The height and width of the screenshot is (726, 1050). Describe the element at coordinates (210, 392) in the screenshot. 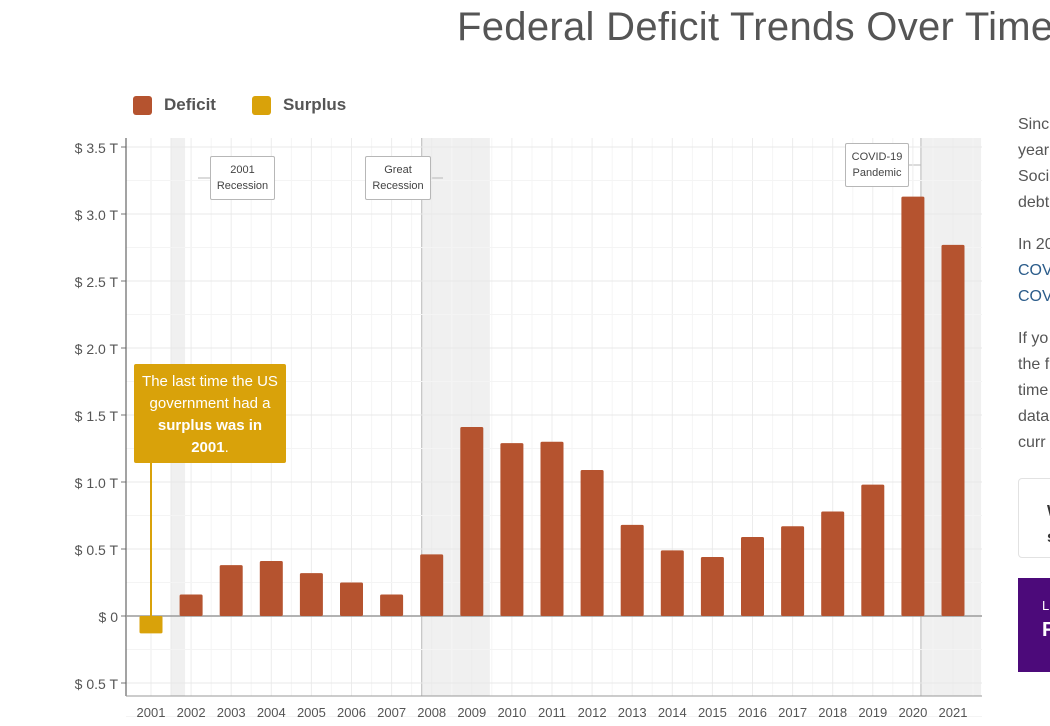

I see `callout-text: The last time the US government had a` at that location.